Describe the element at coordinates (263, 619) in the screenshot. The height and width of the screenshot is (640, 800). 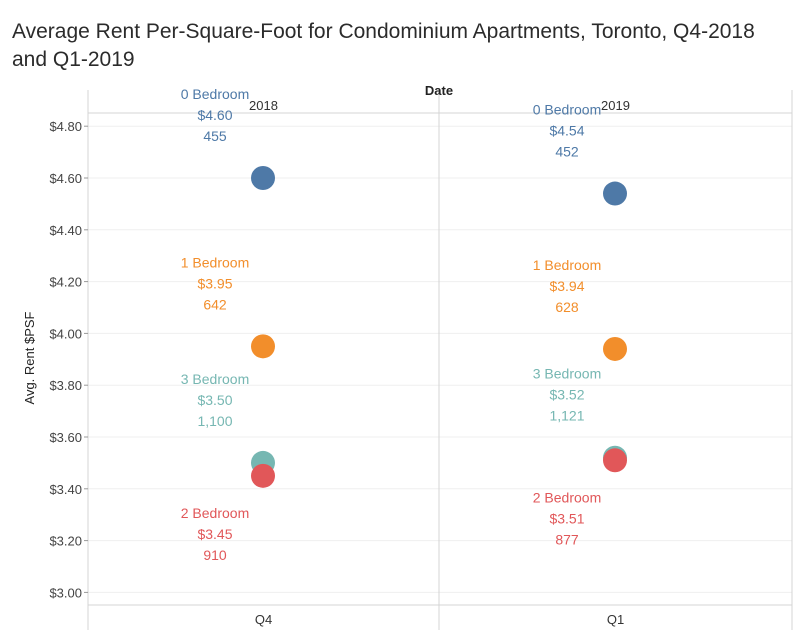
I see `panel-quarter-label: Q4` at that location.